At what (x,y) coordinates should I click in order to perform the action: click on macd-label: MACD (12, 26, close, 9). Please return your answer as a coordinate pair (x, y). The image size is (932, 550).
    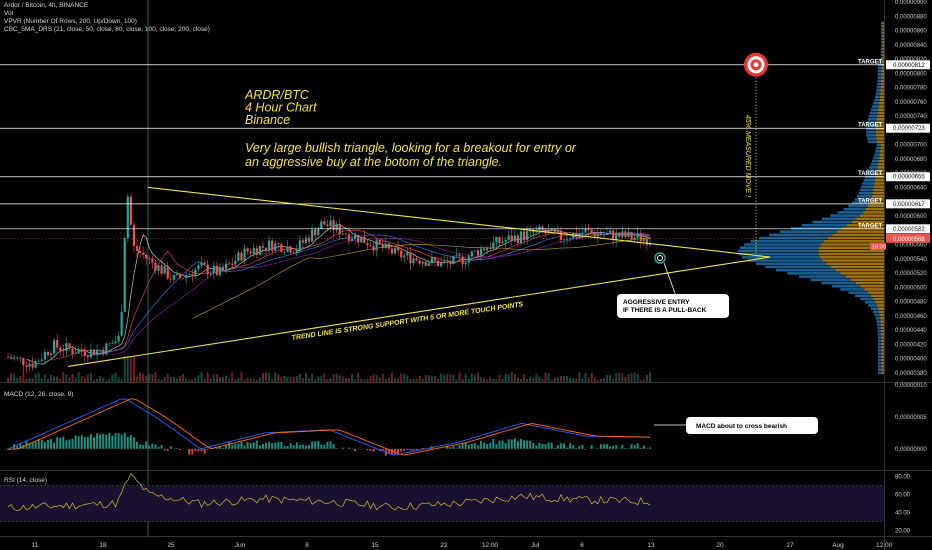
    Looking at the image, I should click on (39, 394).